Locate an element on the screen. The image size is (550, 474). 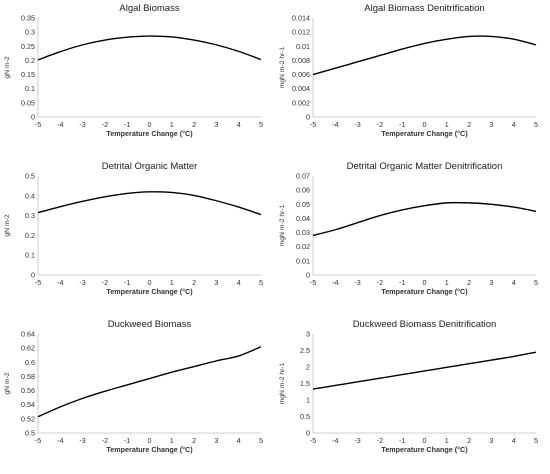
y-tick-label: 0.006 is located at coordinates (301, 74).